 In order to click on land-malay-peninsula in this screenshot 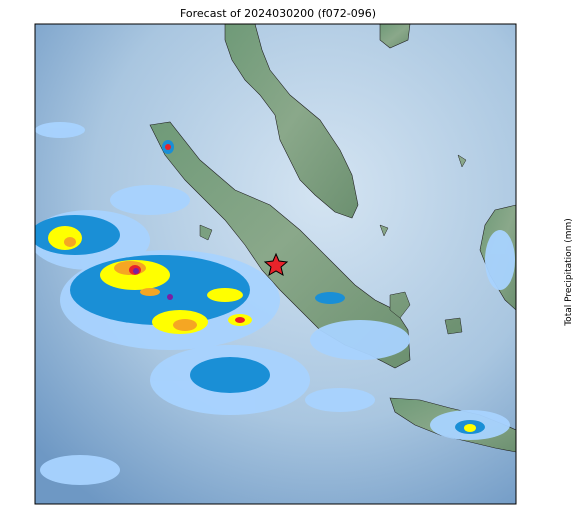, I will do `click(291, 121)`.